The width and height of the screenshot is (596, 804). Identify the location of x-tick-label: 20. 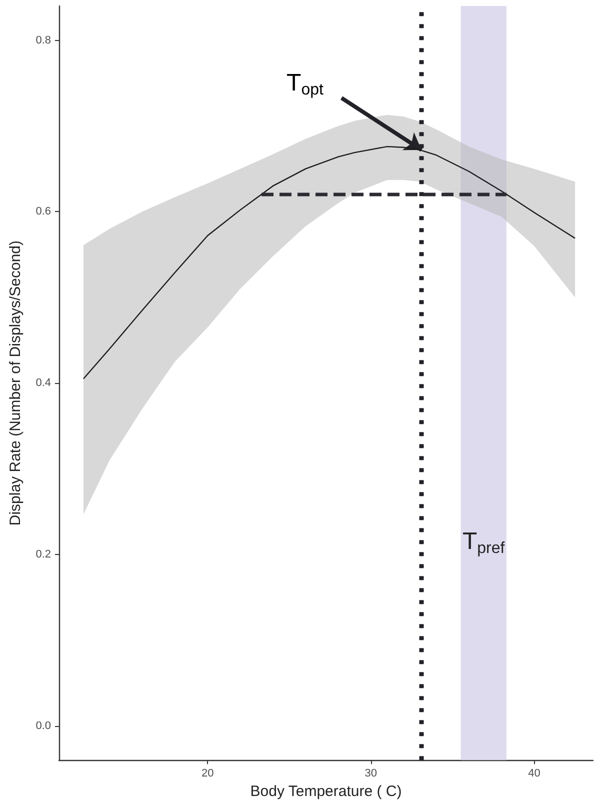
(207, 774).